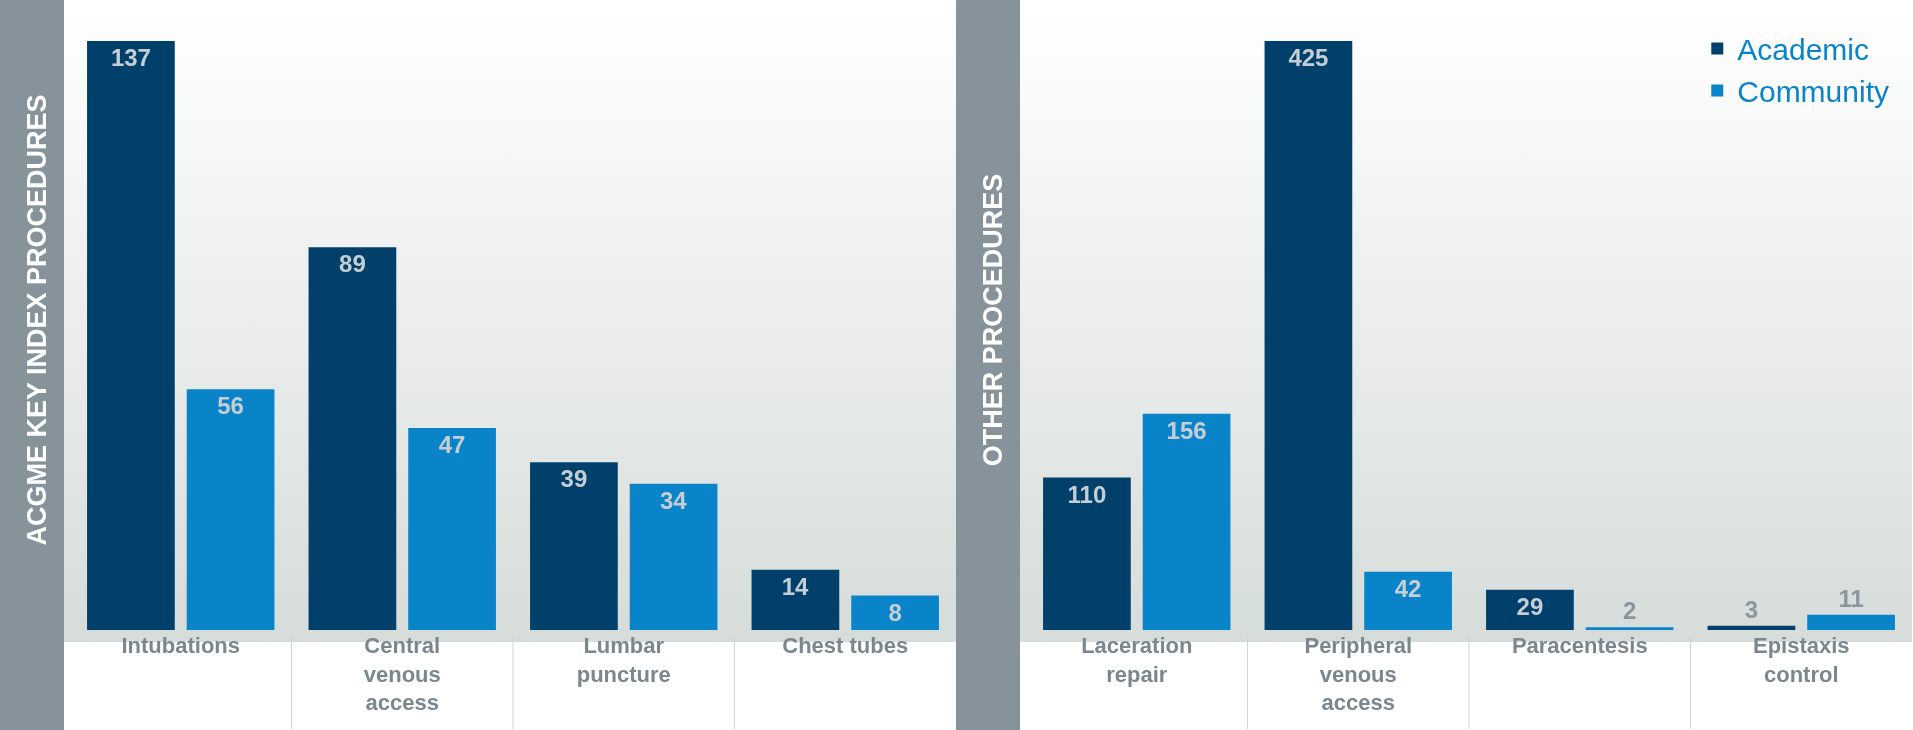  Describe the element at coordinates (452, 444) in the screenshot. I see `data-label: 47` at that location.